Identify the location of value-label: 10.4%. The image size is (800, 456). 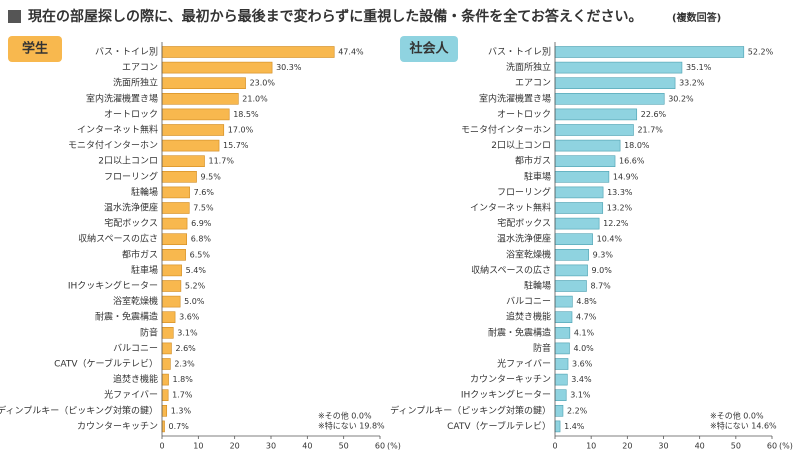
(610, 239).